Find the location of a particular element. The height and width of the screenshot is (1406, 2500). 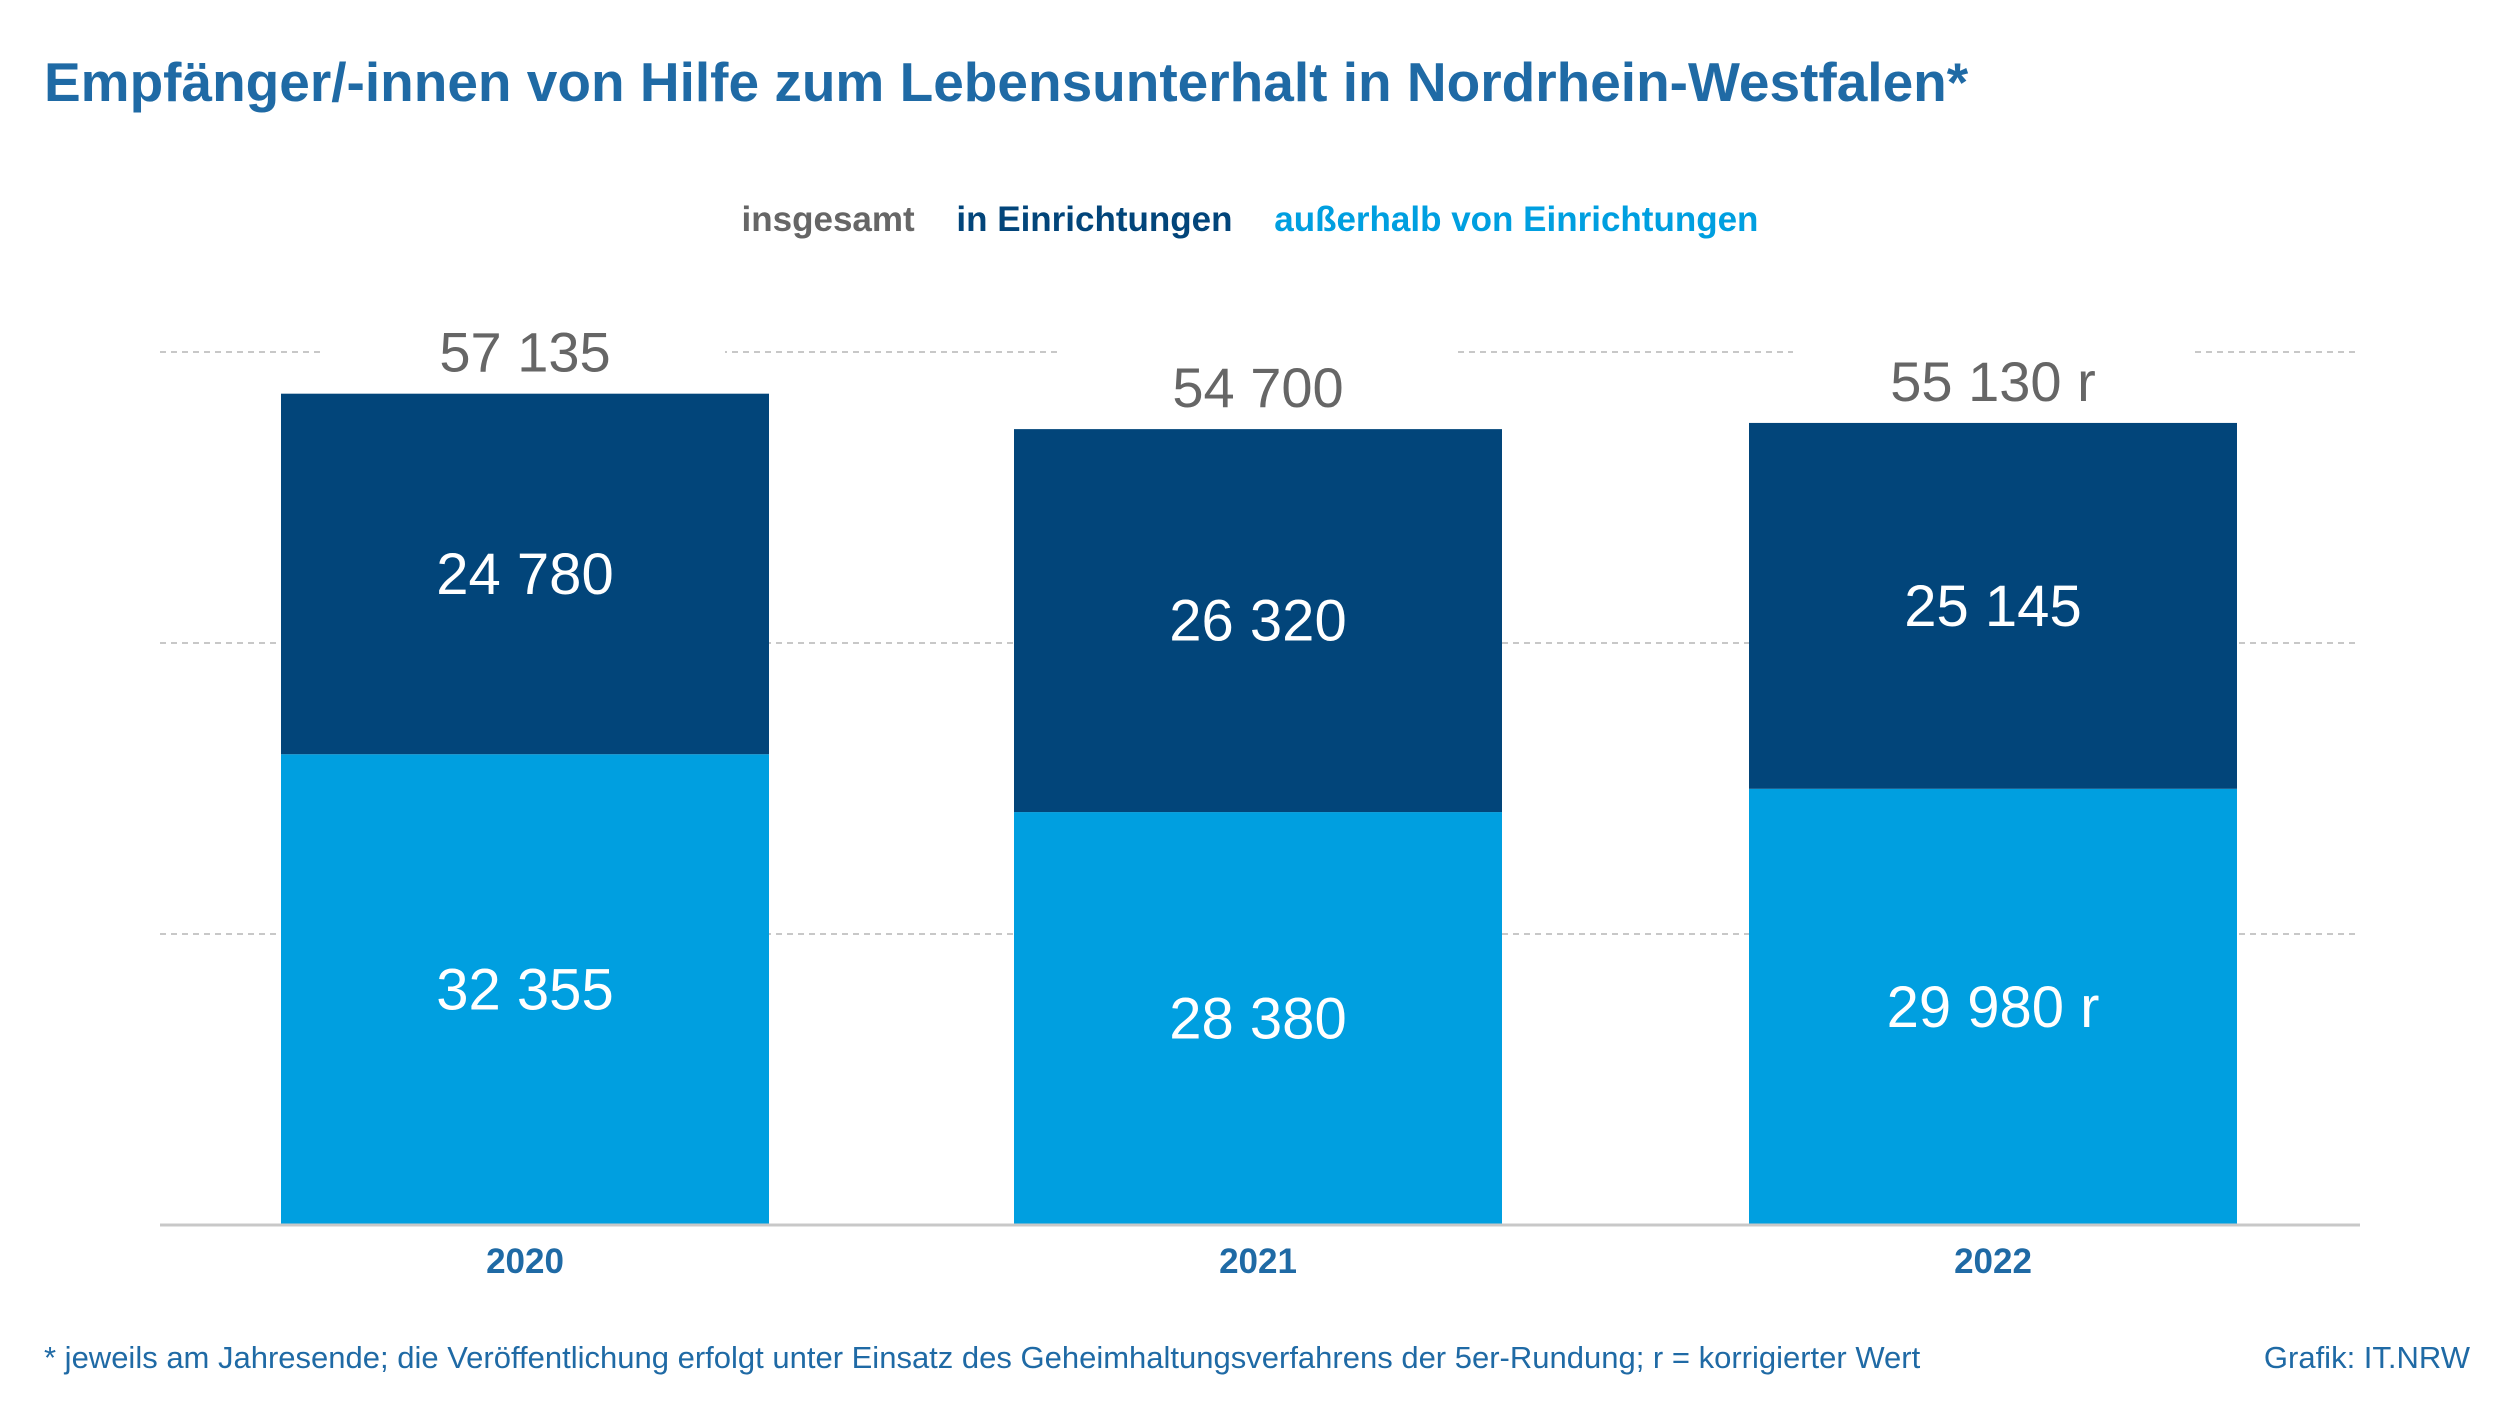

data-label-in-einrichtungen-2021: 26 320 is located at coordinates (1257, 621).